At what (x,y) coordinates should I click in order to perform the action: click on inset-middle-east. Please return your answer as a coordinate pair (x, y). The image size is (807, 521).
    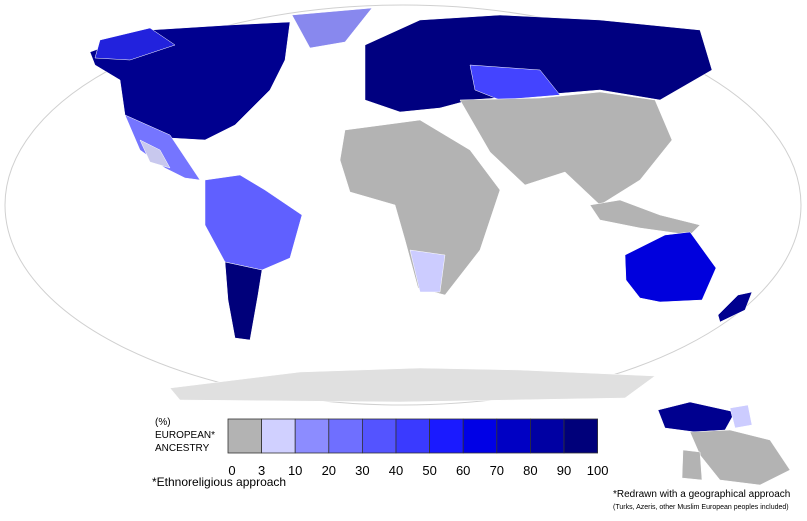
    Looking at the image, I should click on (740, 457).